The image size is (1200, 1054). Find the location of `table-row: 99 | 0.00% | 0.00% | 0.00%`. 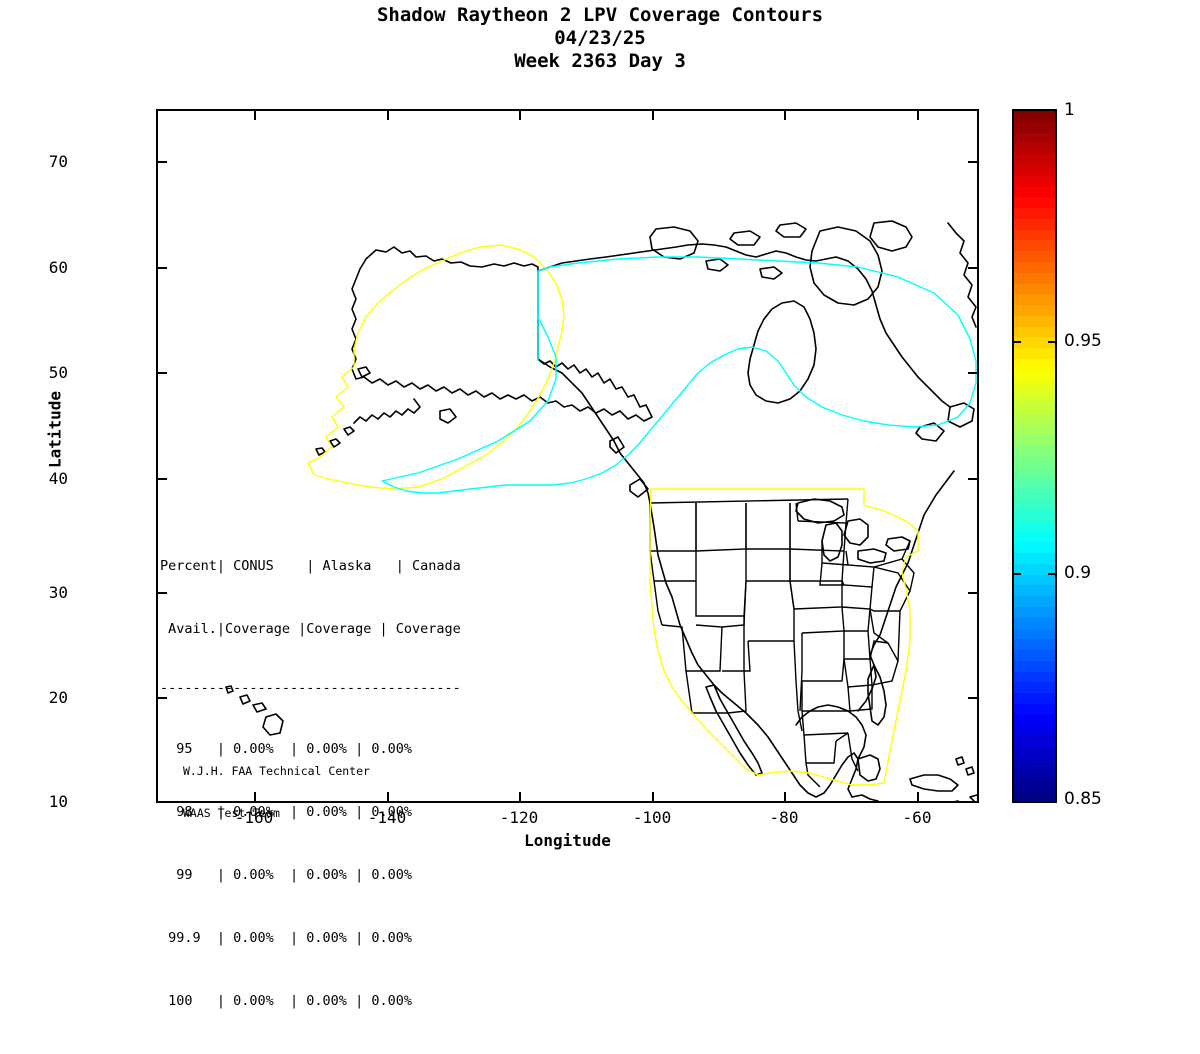

table-row: 99 | 0.00% | 0.00% | 0.00% is located at coordinates (286, 875).